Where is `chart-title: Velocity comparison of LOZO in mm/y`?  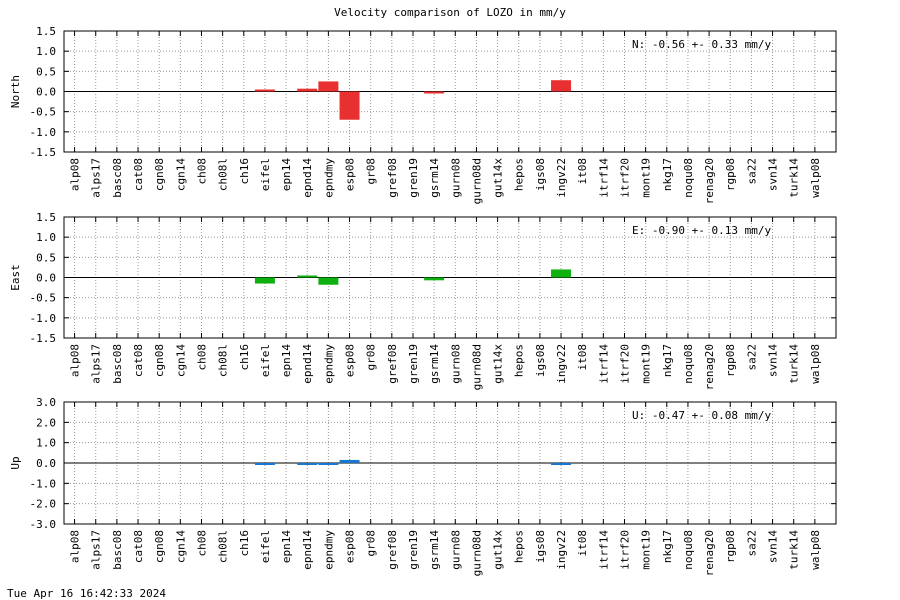
chart-title: Velocity comparison of LOZO in mm/y is located at coordinates (450, 12).